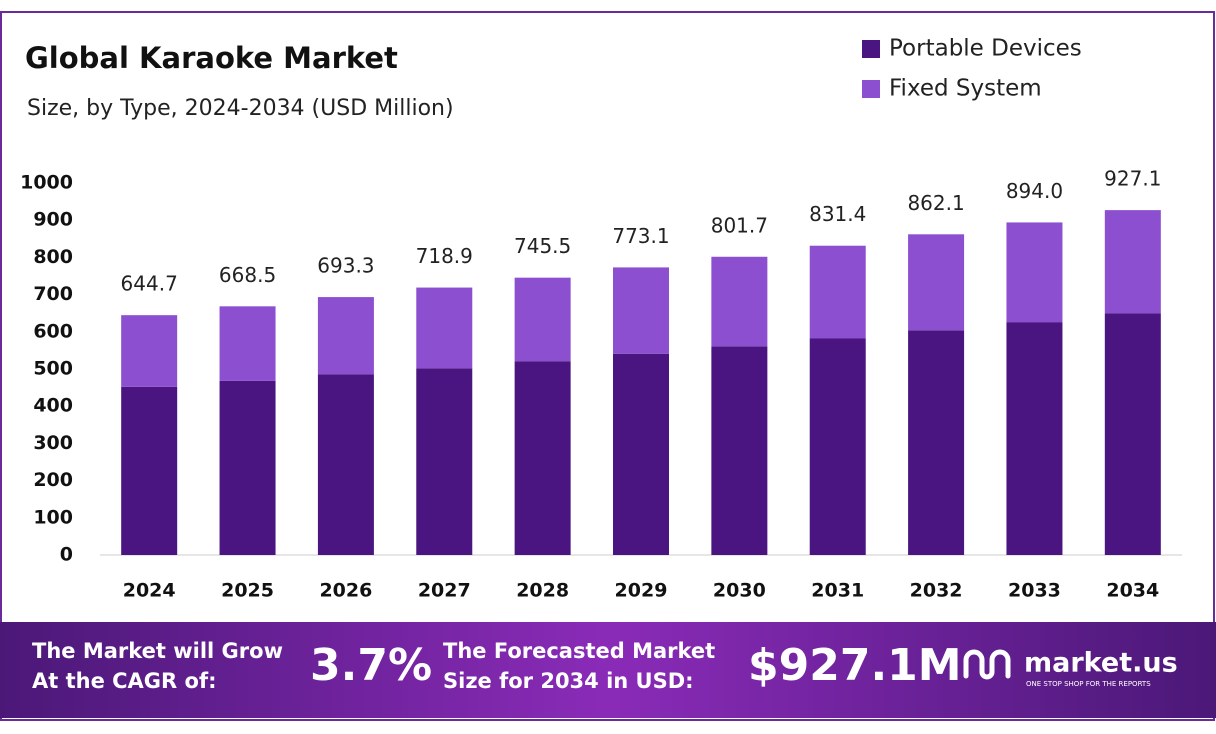 Image resolution: width=1216 pixels, height=734 pixels. What do you see at coordinates (46, 183) in the screenshot?
I see `y-tick-label: 1000` at bounding box center [46, 183].